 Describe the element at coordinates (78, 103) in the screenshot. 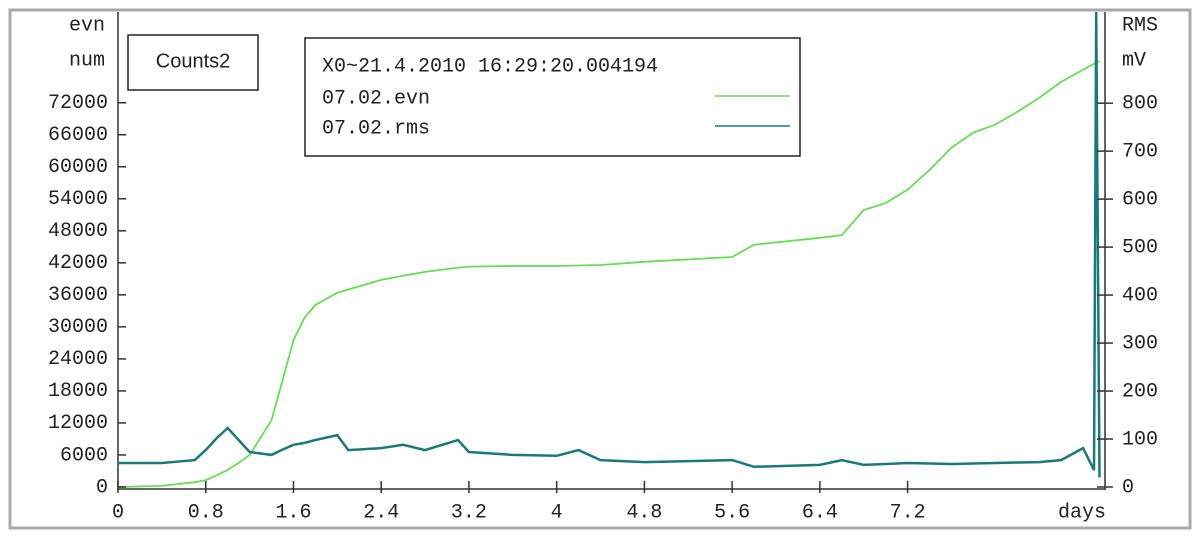

I see `y-tick-label: 72000` at that location.